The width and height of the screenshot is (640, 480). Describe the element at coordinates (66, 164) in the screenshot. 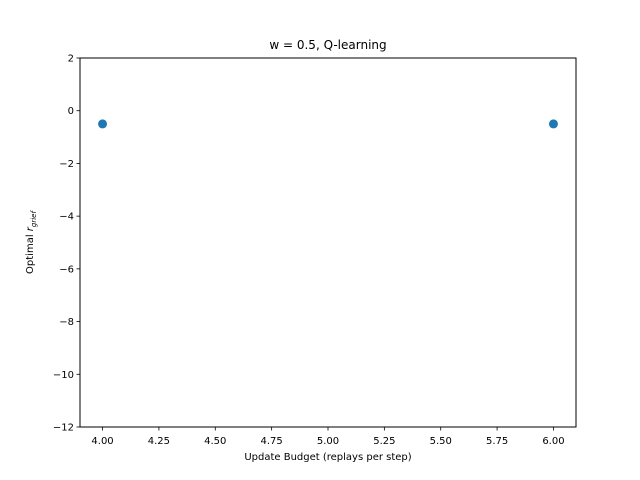

I see `y-tick-label: −2` at that location.